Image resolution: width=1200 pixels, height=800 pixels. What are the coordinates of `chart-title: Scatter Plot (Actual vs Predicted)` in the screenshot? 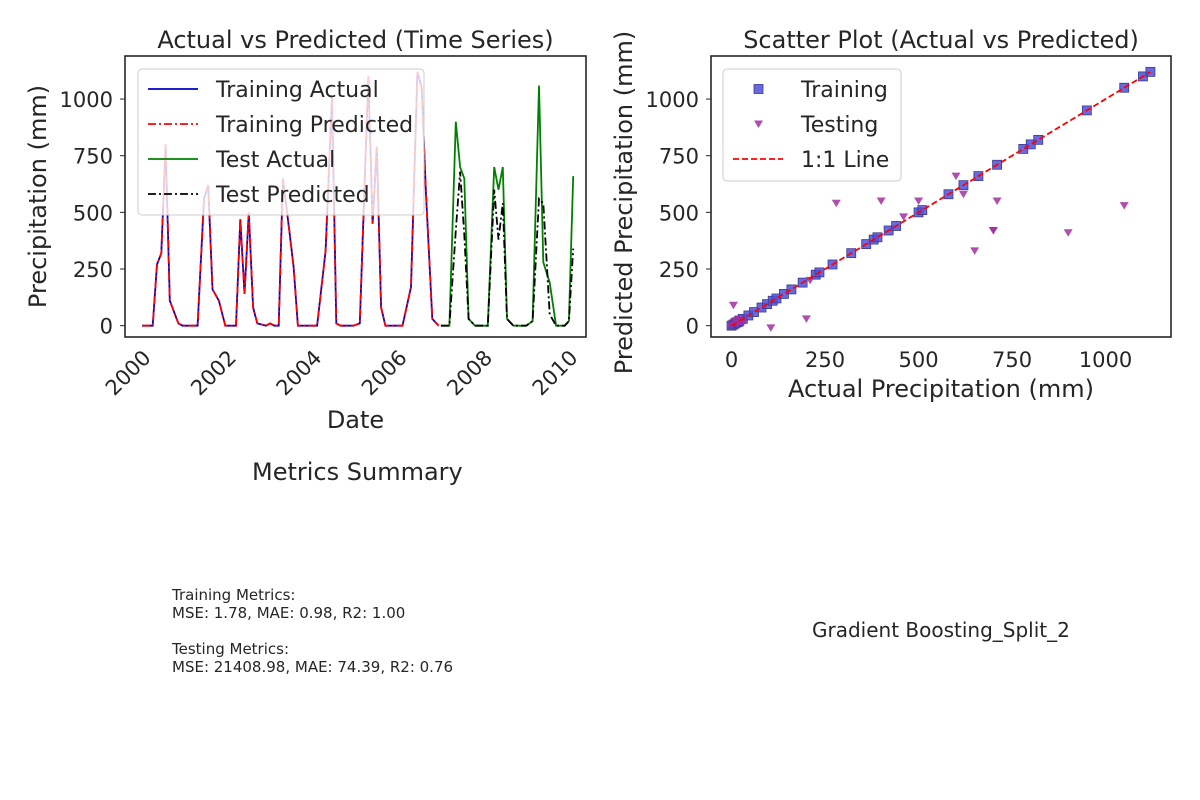 It's located at (941, 40).